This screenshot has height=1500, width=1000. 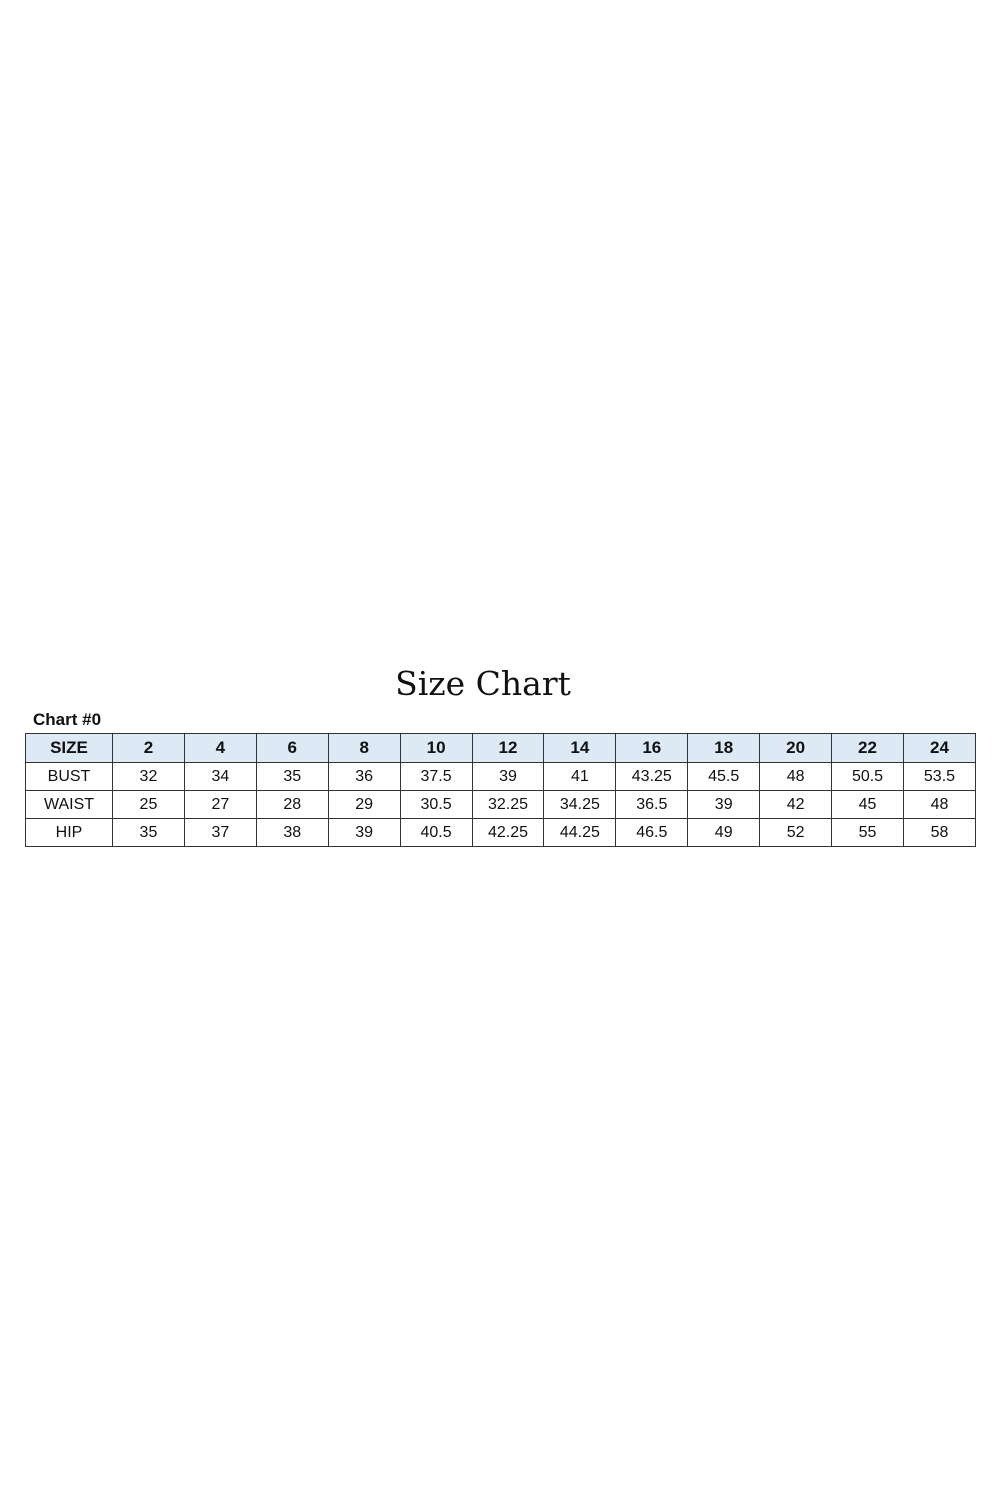 What do you see at coordinates (436, 832) in the screenshot?
I see `table-cell: 40.5` at bounding box center [436, 832].